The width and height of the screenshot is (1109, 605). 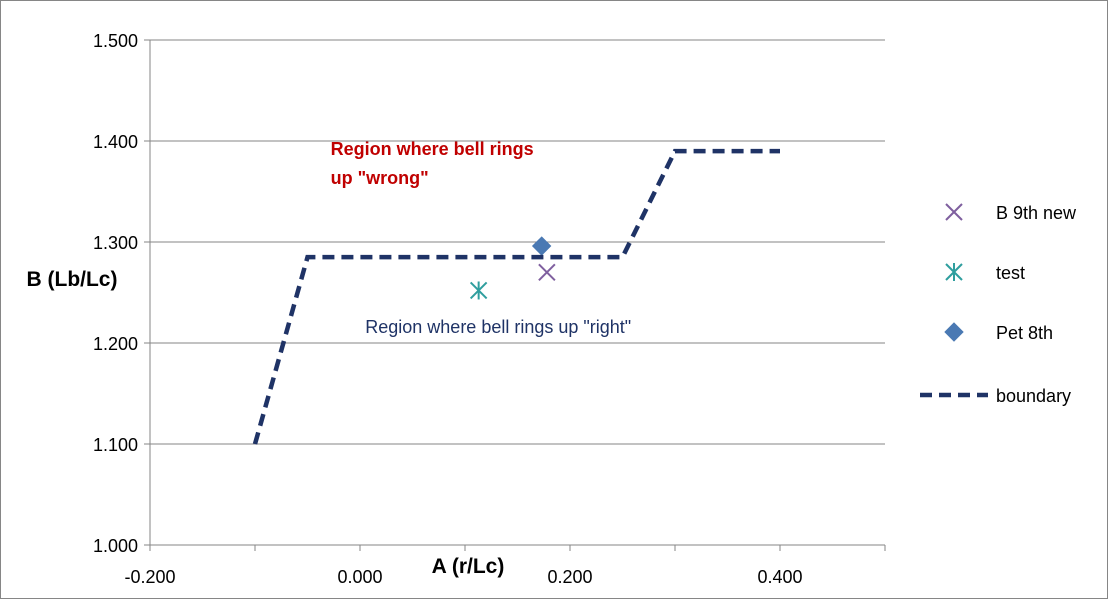 What do you see at coordinates (498, 327) in the screenshot?
I see `annotation-text: Region where bell rings up "right"` at bounding box center [498, 327].